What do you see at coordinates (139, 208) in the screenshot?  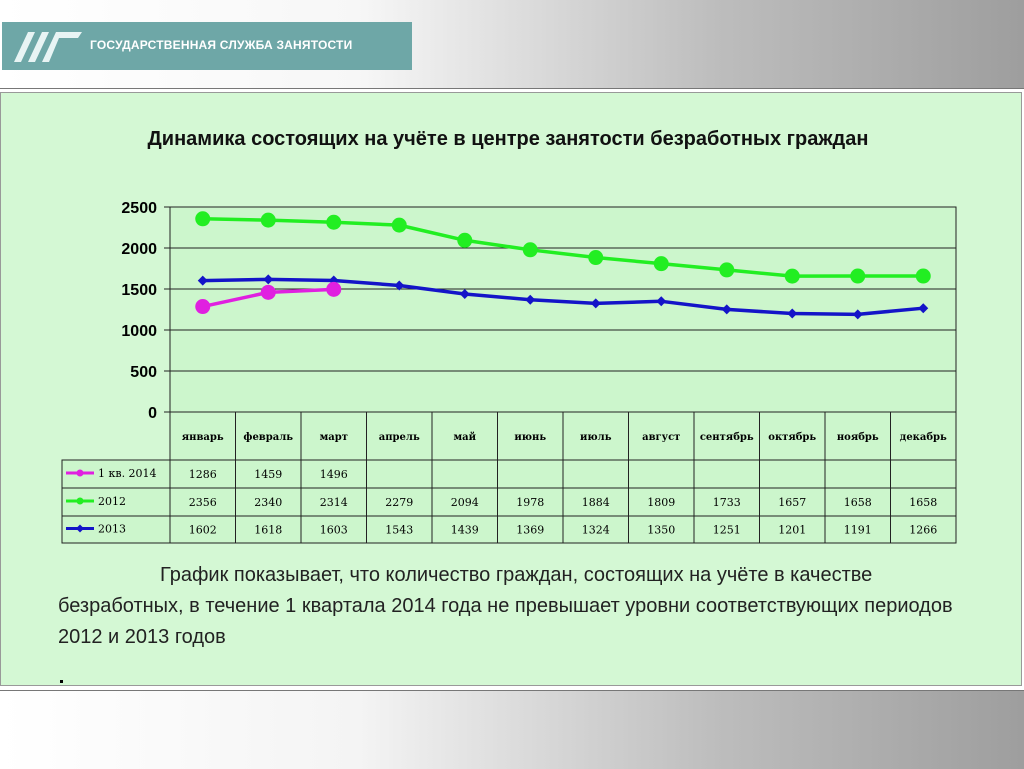 I see `y-tick-label: 2500` at bounding box center [139, 208].